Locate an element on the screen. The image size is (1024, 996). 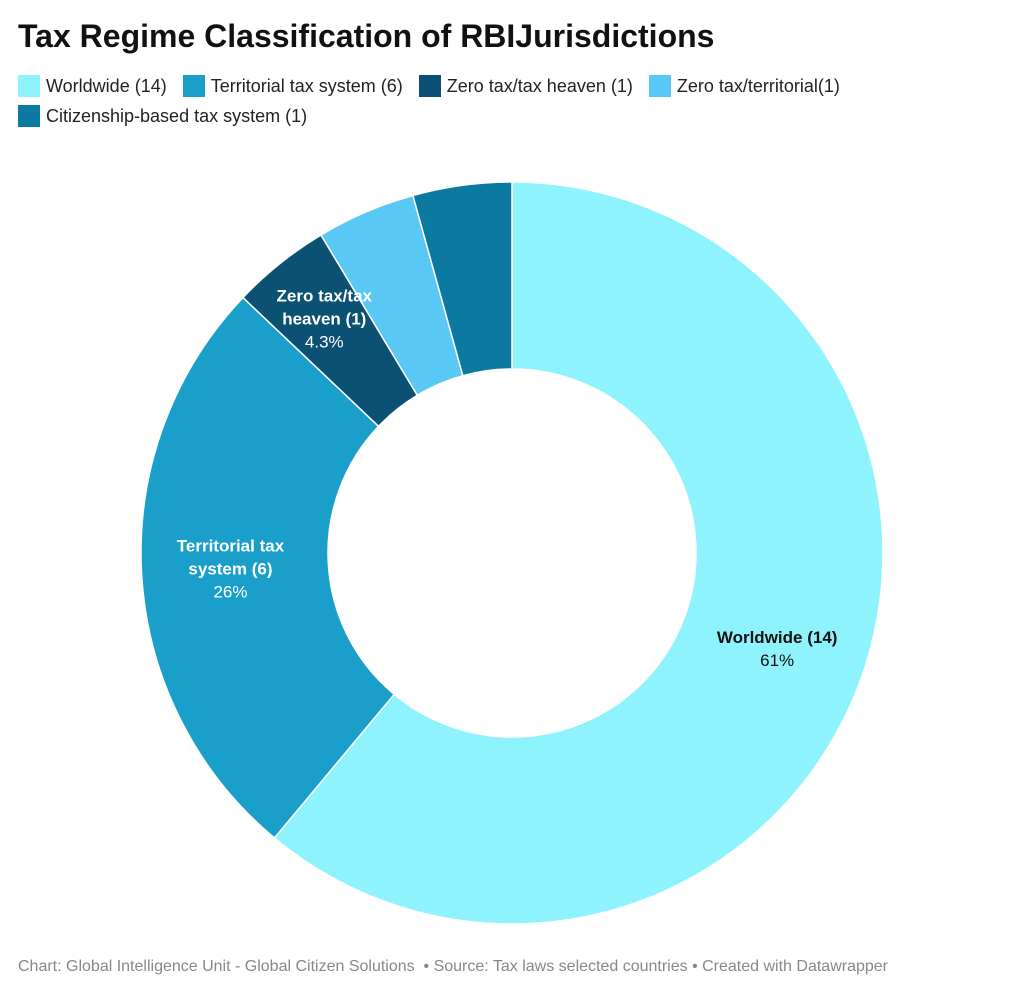
slice-label: Worldwide (14) 61% is located at coordinates (777, 649).